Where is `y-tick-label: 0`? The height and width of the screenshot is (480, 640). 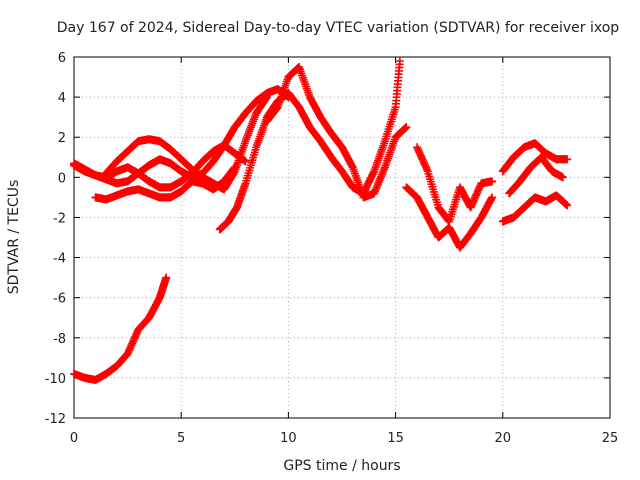 y-tick-label: 0 is located at coordinates (62, 178).